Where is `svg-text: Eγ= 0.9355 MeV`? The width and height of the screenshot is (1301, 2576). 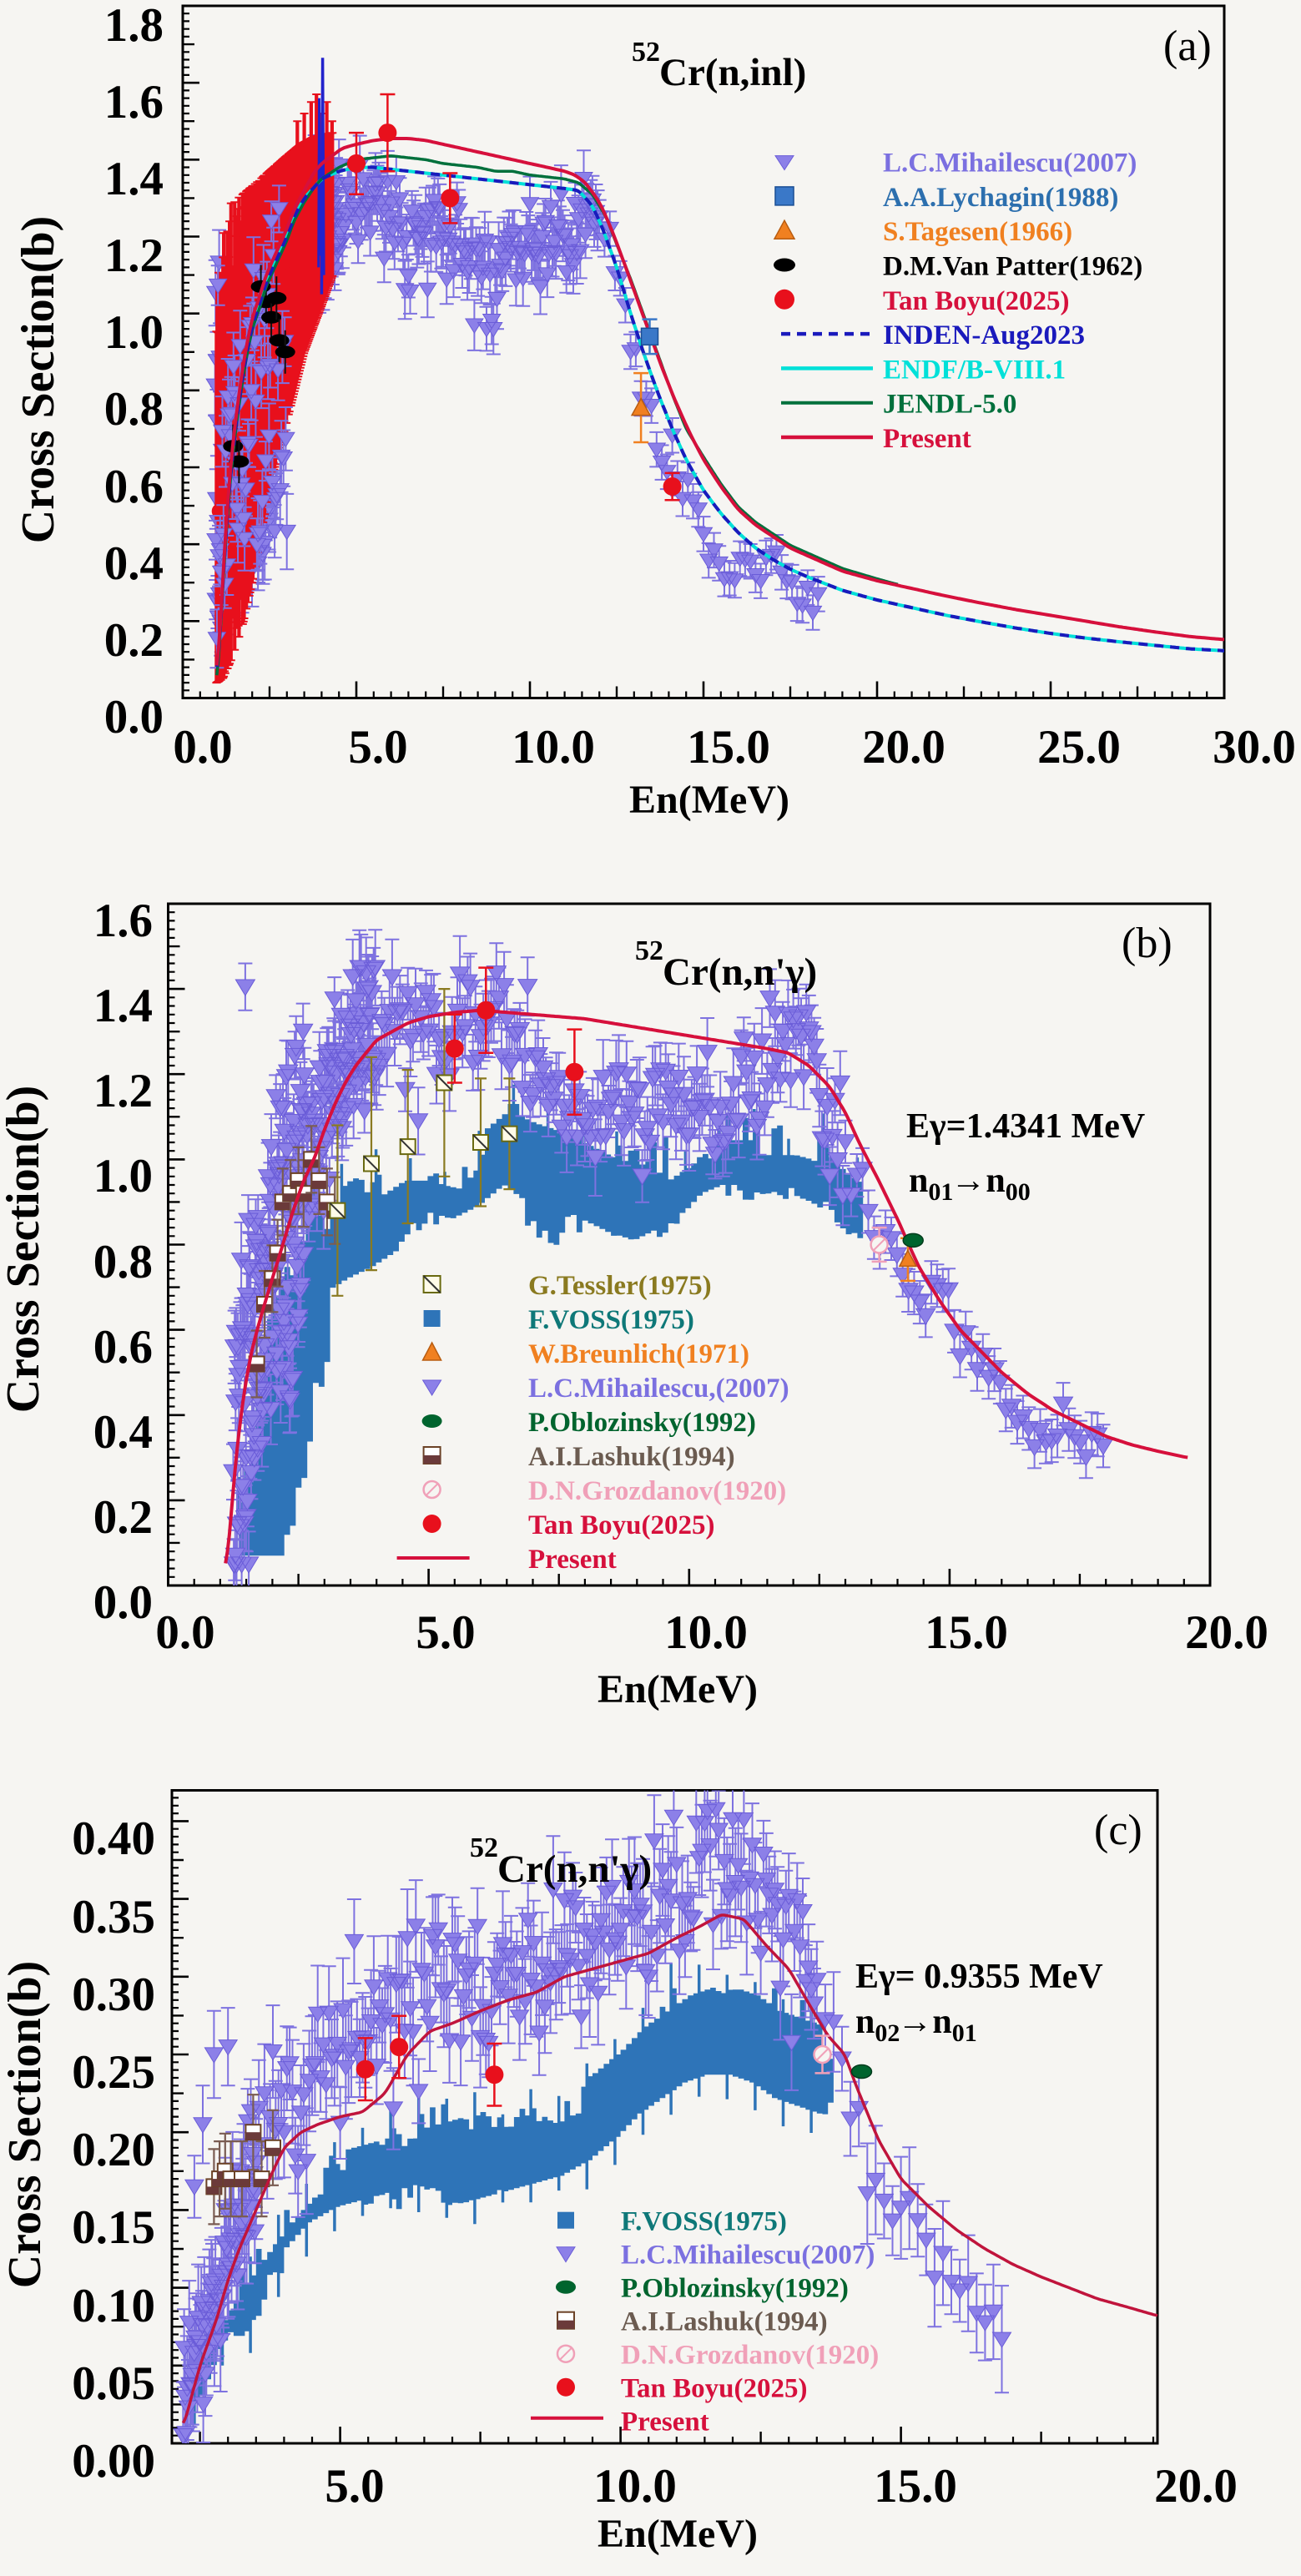 svg-text: Eγ= 0.9355 MeV is located at coordinates (979, 1977).